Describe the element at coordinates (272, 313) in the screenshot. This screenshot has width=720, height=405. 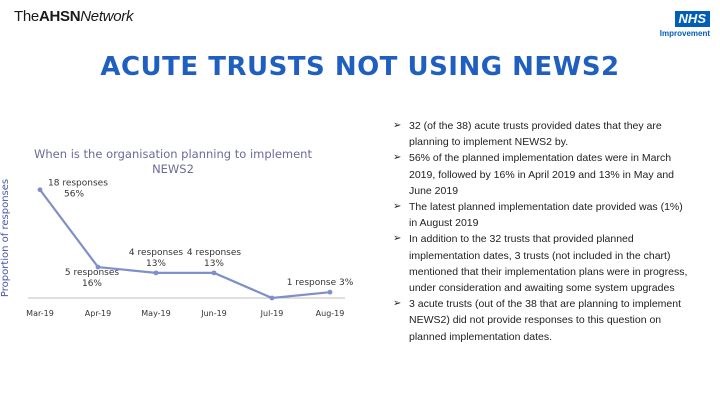
I see `x-tick-label: Jul-19` at that location.